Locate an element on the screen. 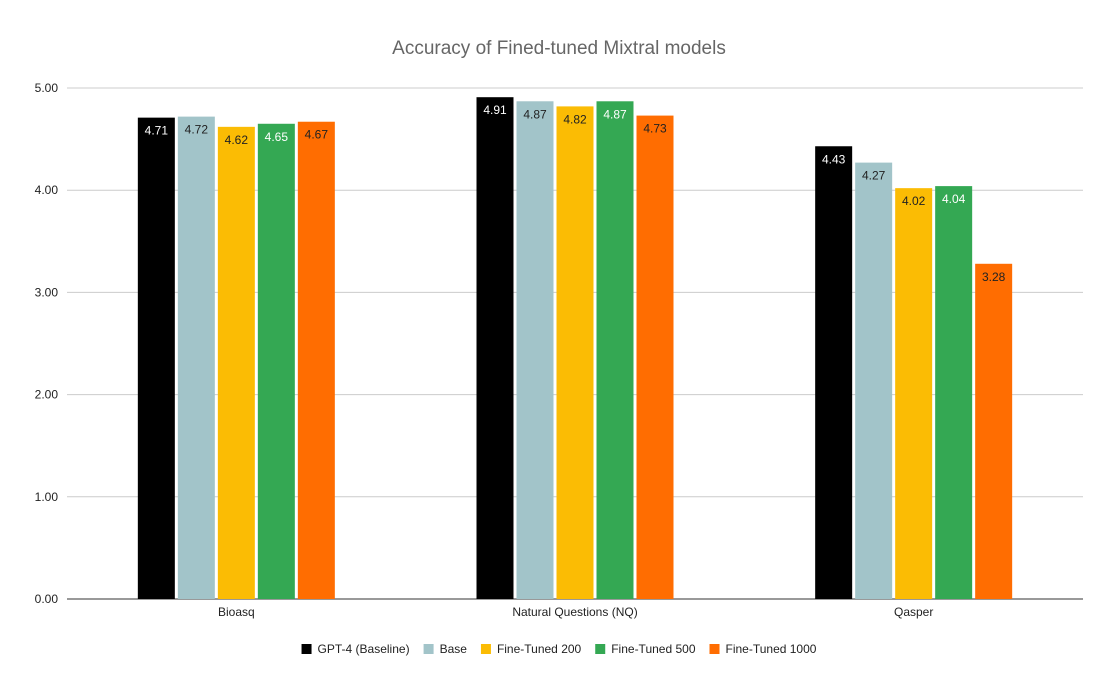 The width and height of the screenshot is (1118, 691). bar-value-label: 4.02 is located at coordinates (914, 201).